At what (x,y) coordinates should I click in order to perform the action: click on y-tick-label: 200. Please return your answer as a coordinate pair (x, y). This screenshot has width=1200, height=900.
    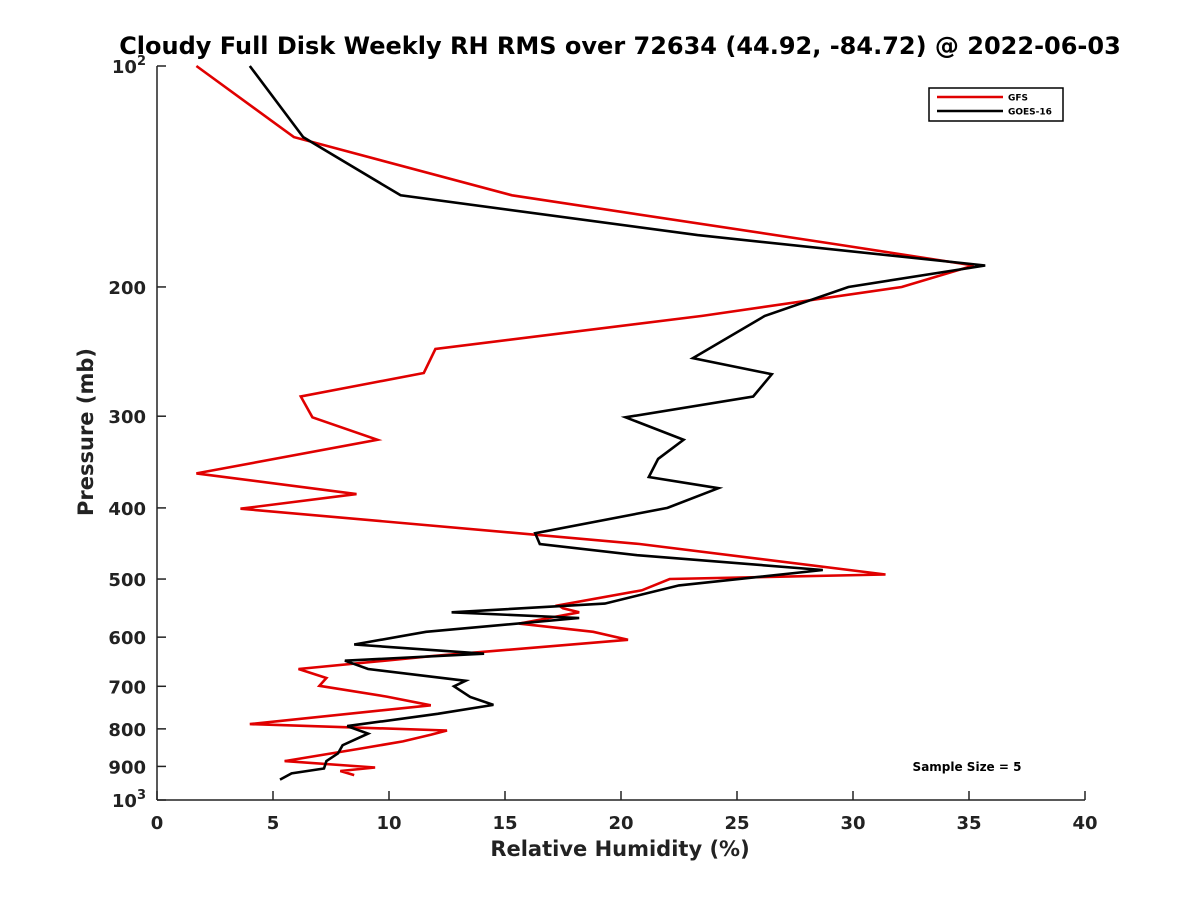
    Looking at the image, I should click on (127, 288).